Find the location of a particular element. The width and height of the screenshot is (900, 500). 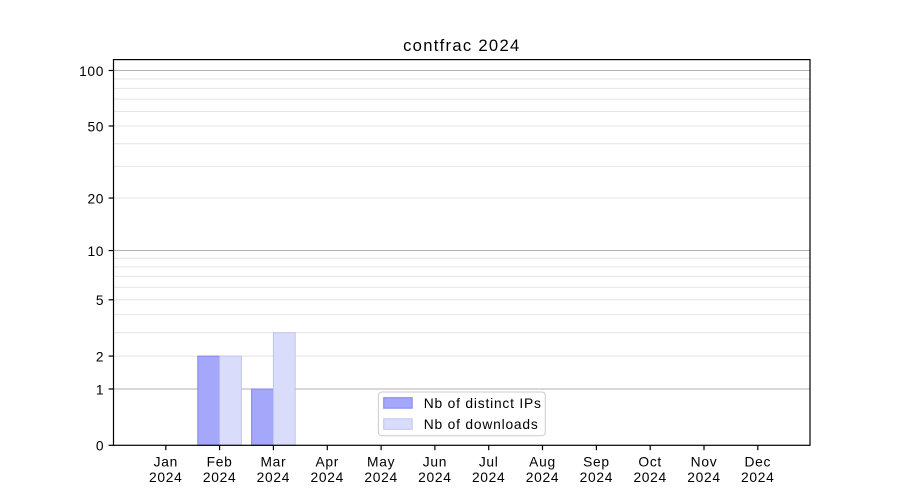

svg-text: Nb of distinct IPs is located at coordinates (483, 403).